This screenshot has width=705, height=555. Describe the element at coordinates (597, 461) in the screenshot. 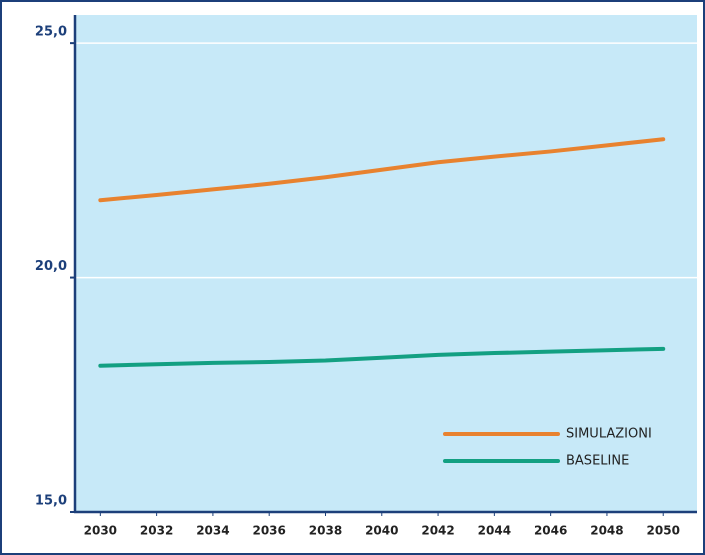

I see `legend-label: BASELINE` at that location.